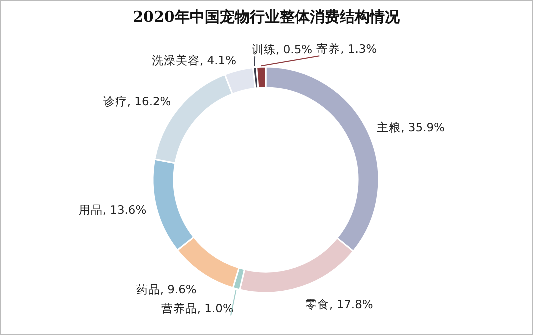 This screenshot has height=335, width=533. I want to click on slice-label: 用品, 13.6%, so click(112, 209).